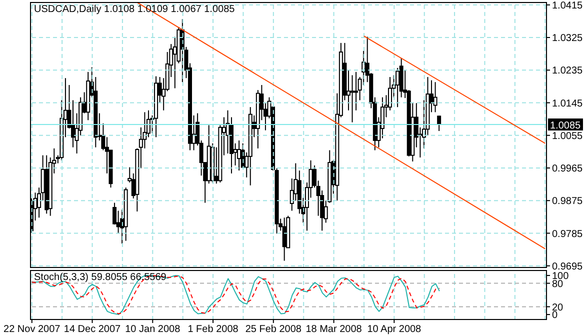 Image resolution: width=584 pixels, height=336 pixels. What do you see at coordinates (555, 316) in the screenshot?
I see `y-tick-label: 0` at bounding box center [555, 316].